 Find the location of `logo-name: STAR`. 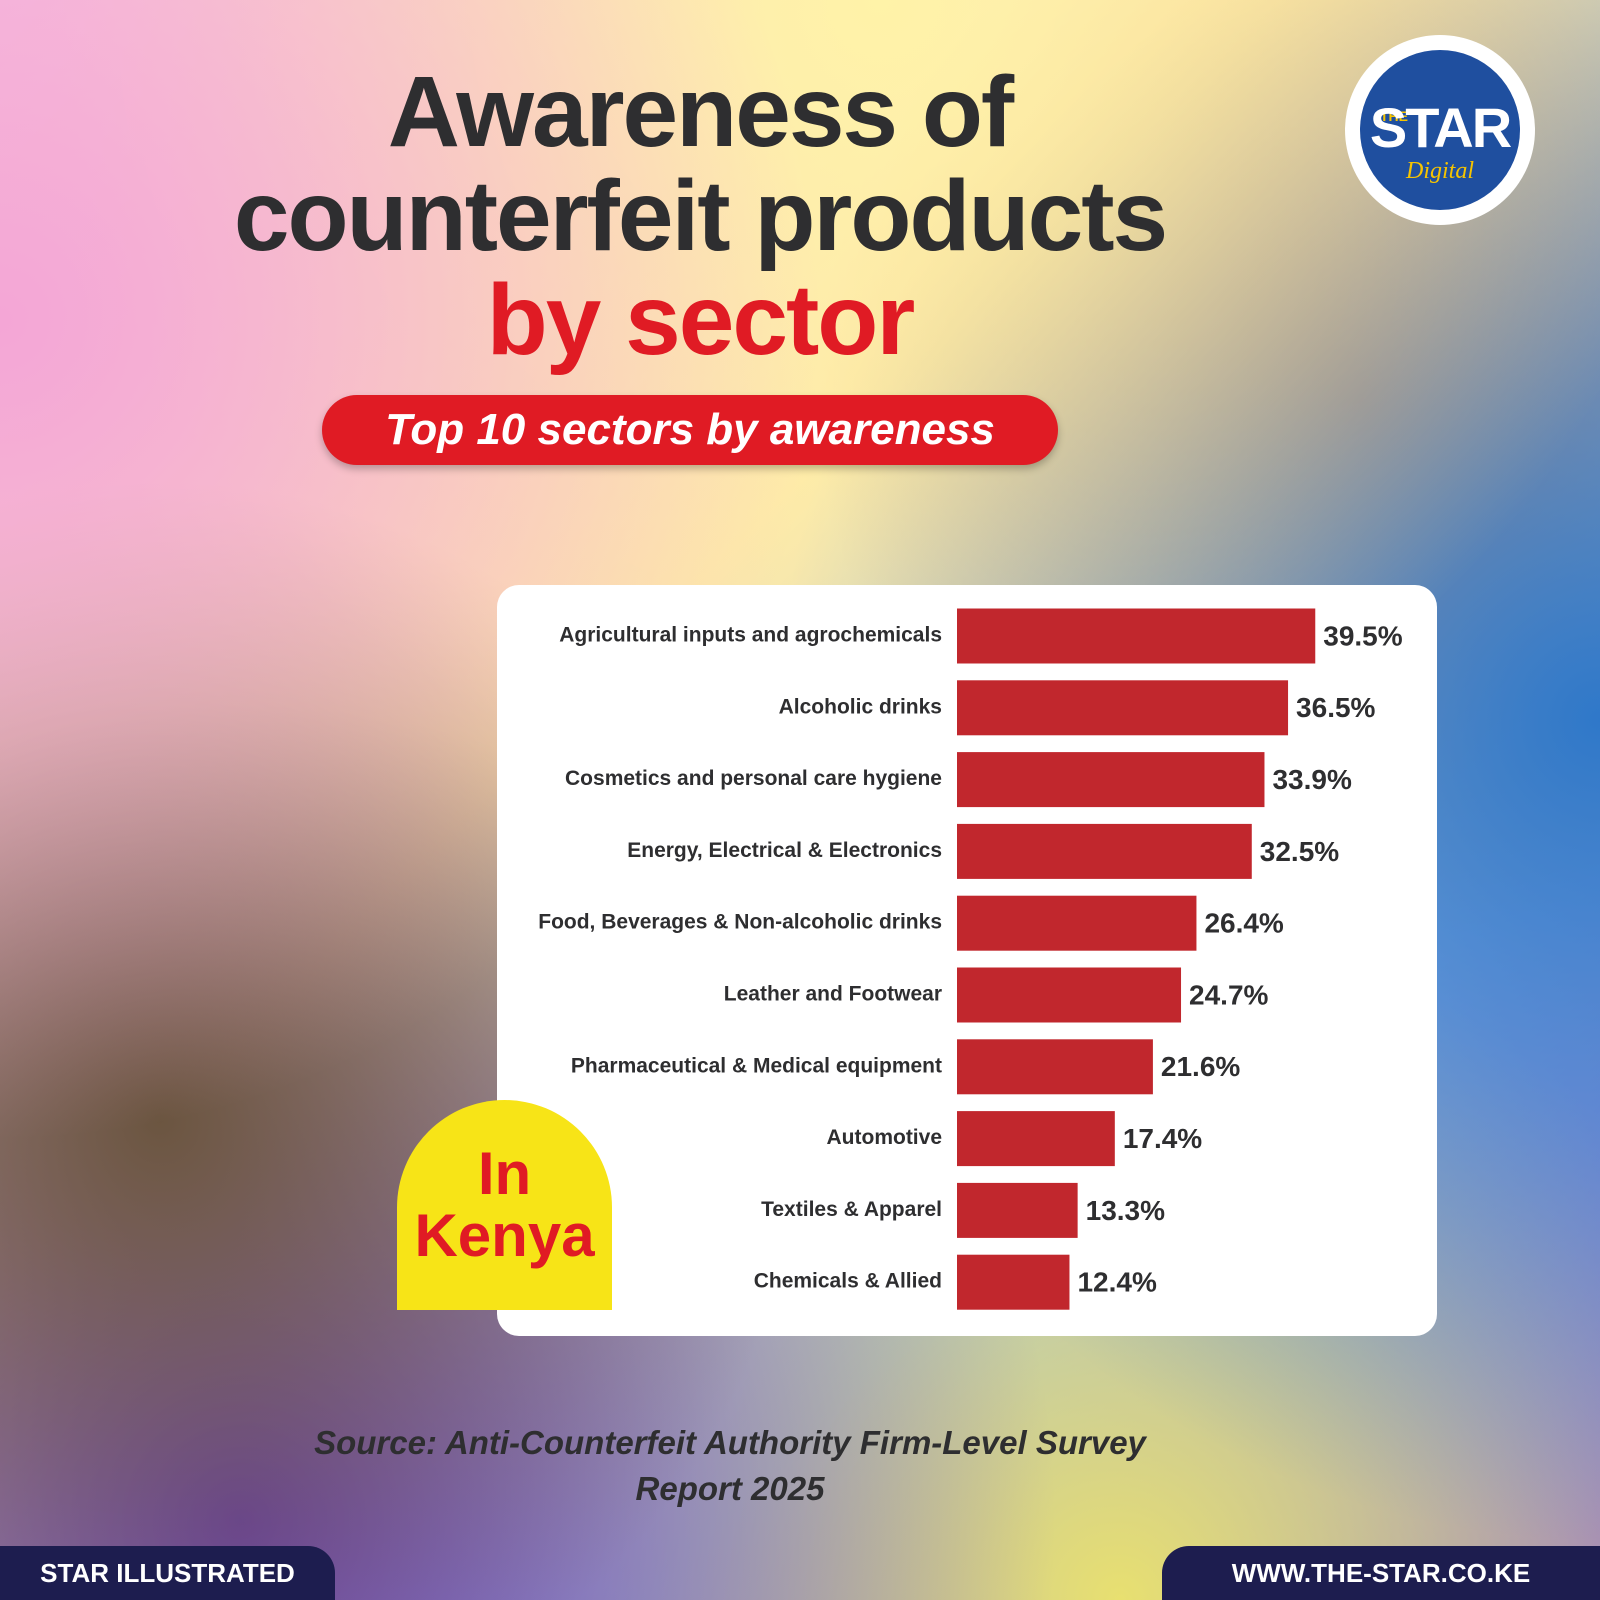

logo-name: STAR is located at coordinates (1440, 127).